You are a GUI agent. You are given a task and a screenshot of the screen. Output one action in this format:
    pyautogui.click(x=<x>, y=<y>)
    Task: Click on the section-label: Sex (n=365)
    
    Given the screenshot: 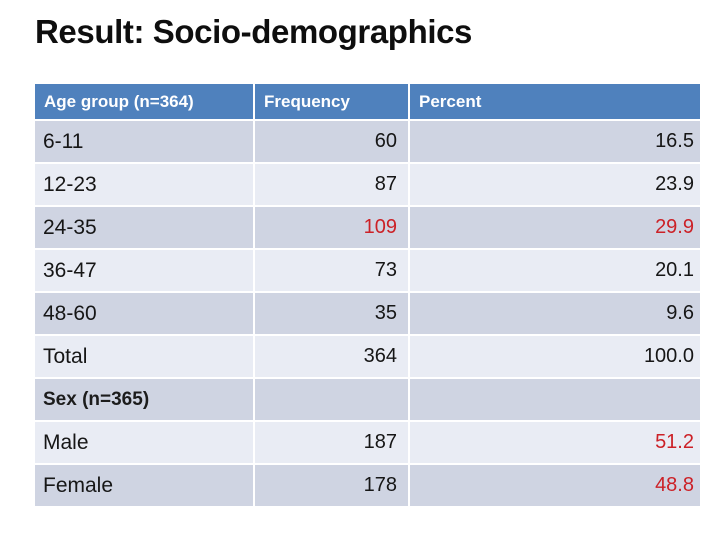 What is the action you would take?
    pyautogui.click(x=144, y=399)
    